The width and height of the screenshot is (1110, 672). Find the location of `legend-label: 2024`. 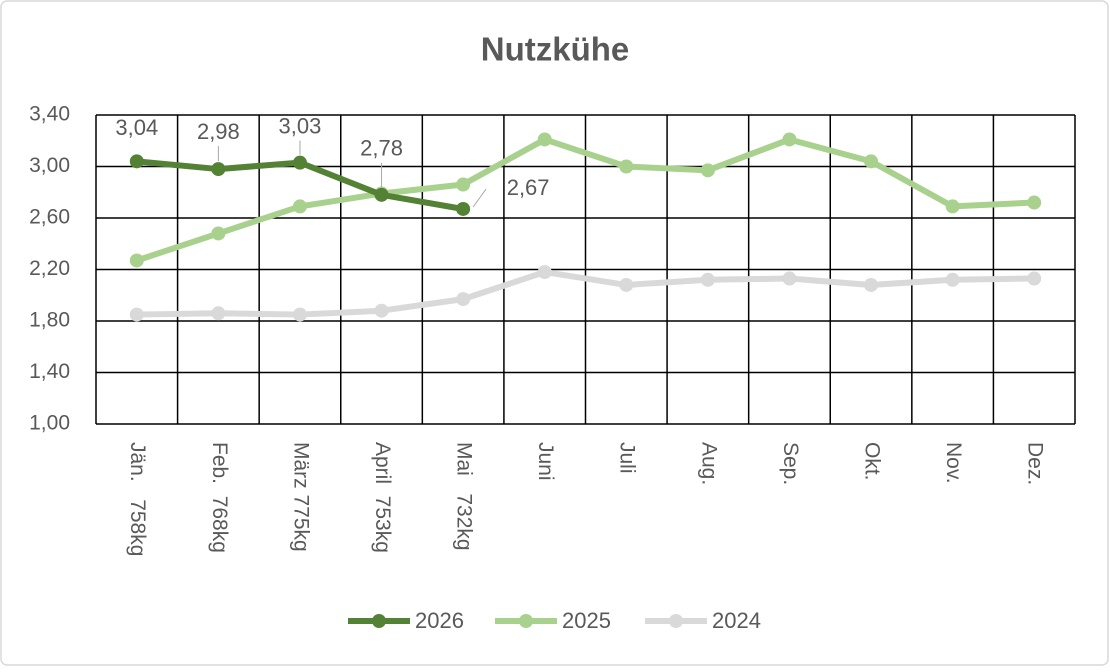

legend-label: 2024 is located at coordinates (736, 620).